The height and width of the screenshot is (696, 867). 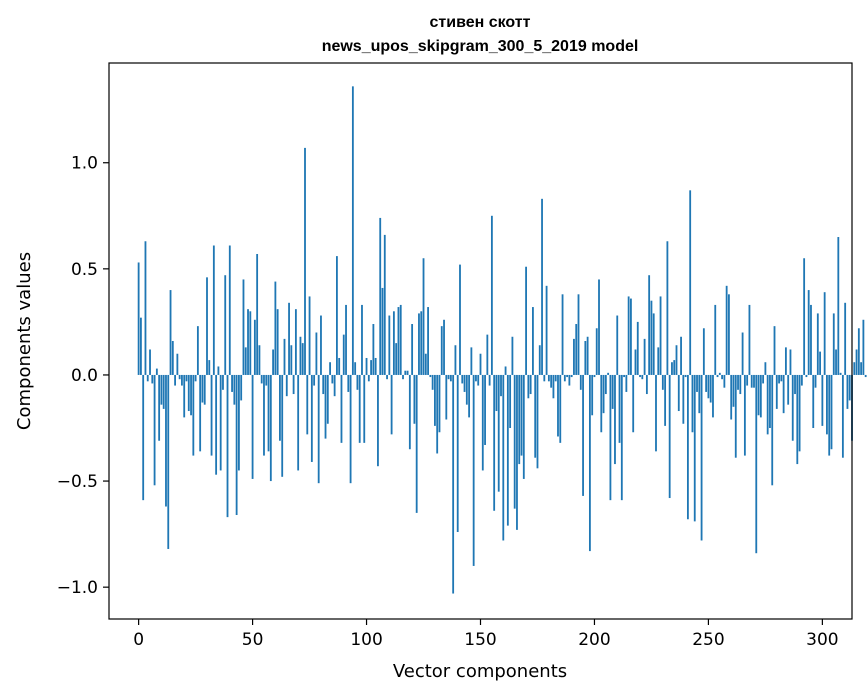 I want to click on x-tick-label: 200, so click(x=594, y=640).